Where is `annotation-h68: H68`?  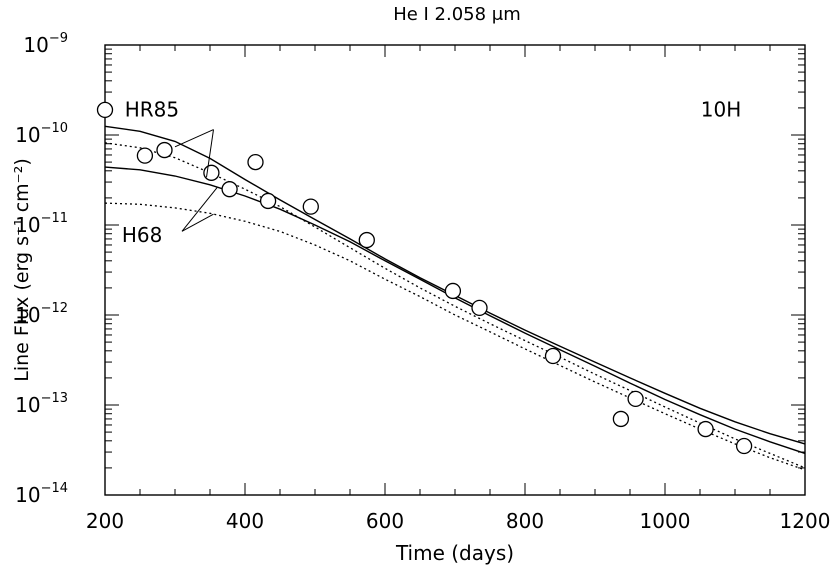
annotation-h68: H68 is located at coordinates (142, 235).